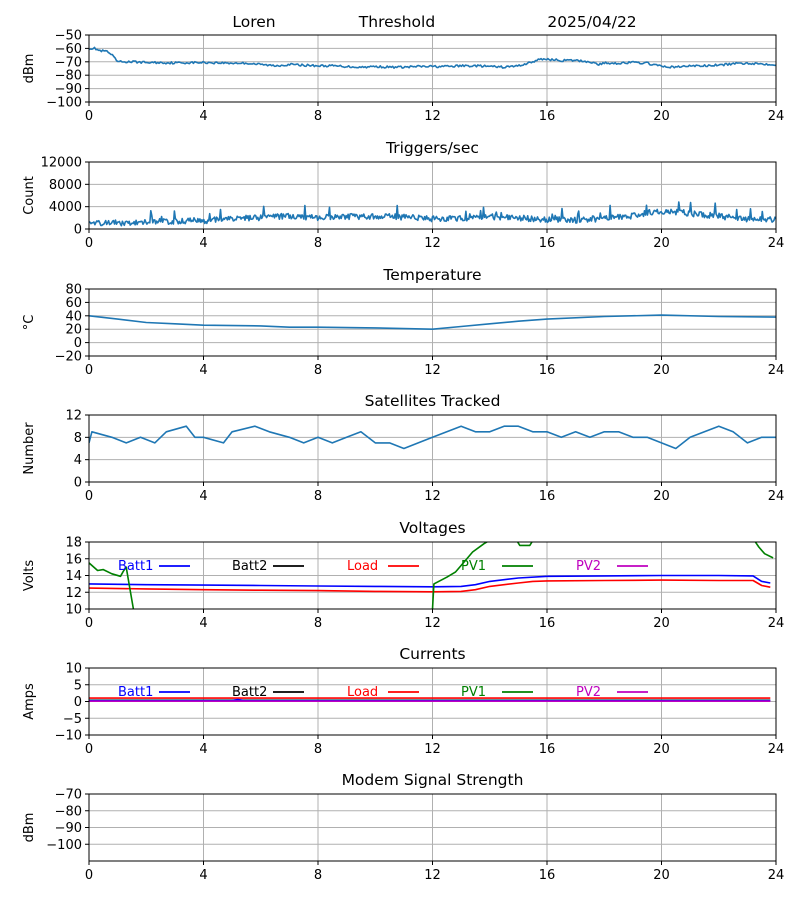 The width and height of the screenshot is (800, 900). What do you see at coordinates (135, 692) in the screenshot?
I see `legend-label: Batt1` at bounding box center [135, 692].